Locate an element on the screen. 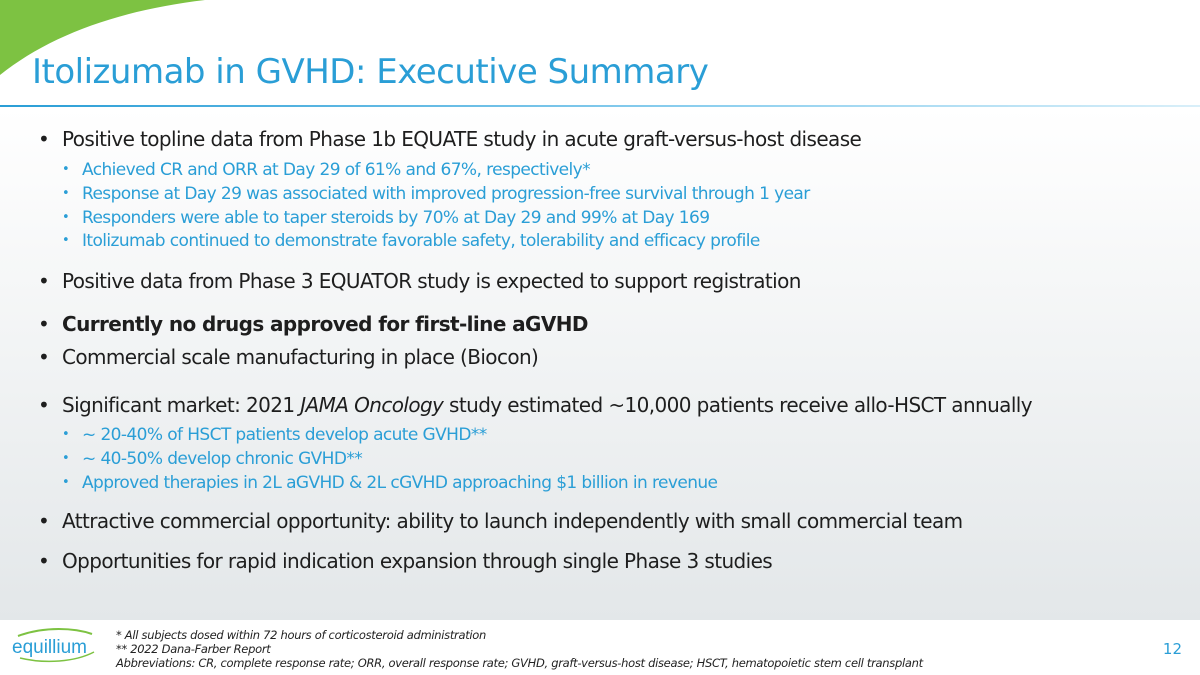  page-number: 12 is located at coordinates (1172, 649).